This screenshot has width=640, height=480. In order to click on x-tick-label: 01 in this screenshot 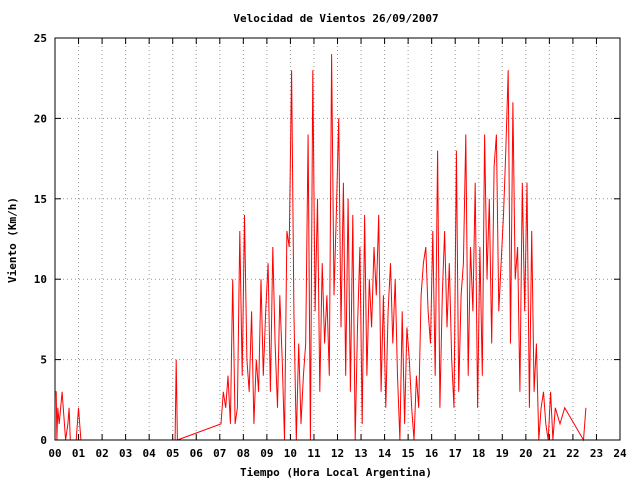, I will do `click(79, 453)`.